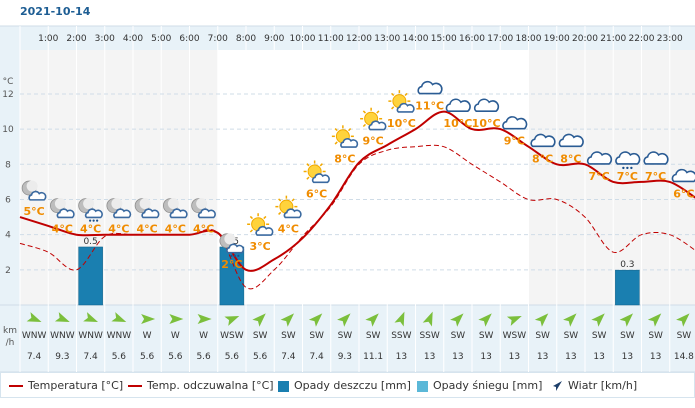  What do you see at coordinates (274, 39) in the screenshot?
I see `hour-tick-label: 9:00` at bounding box center [274, 39].